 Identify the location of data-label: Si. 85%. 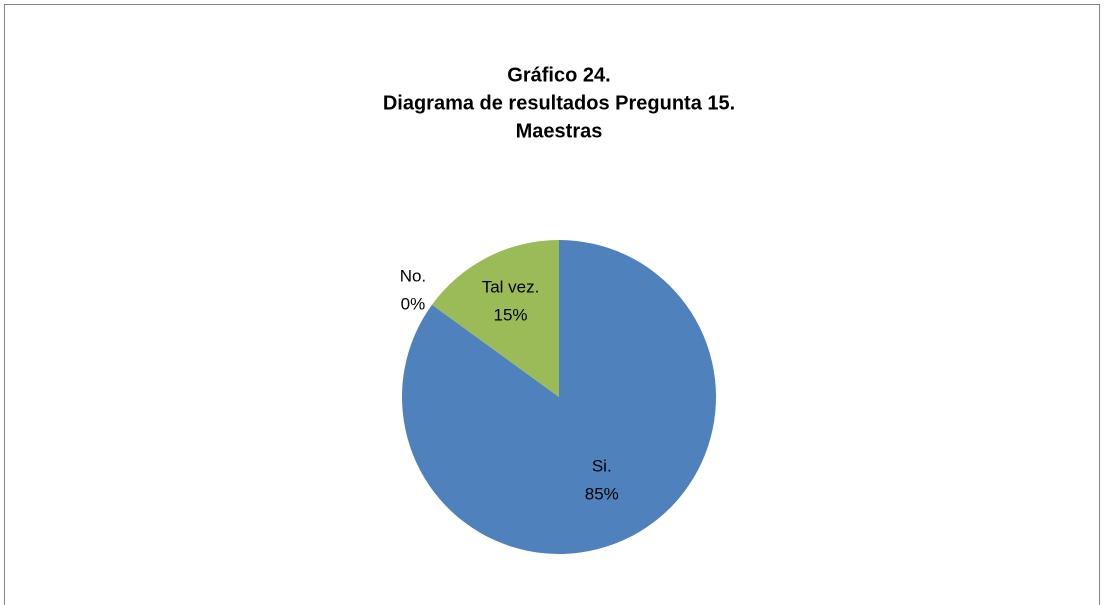
(602, 479).